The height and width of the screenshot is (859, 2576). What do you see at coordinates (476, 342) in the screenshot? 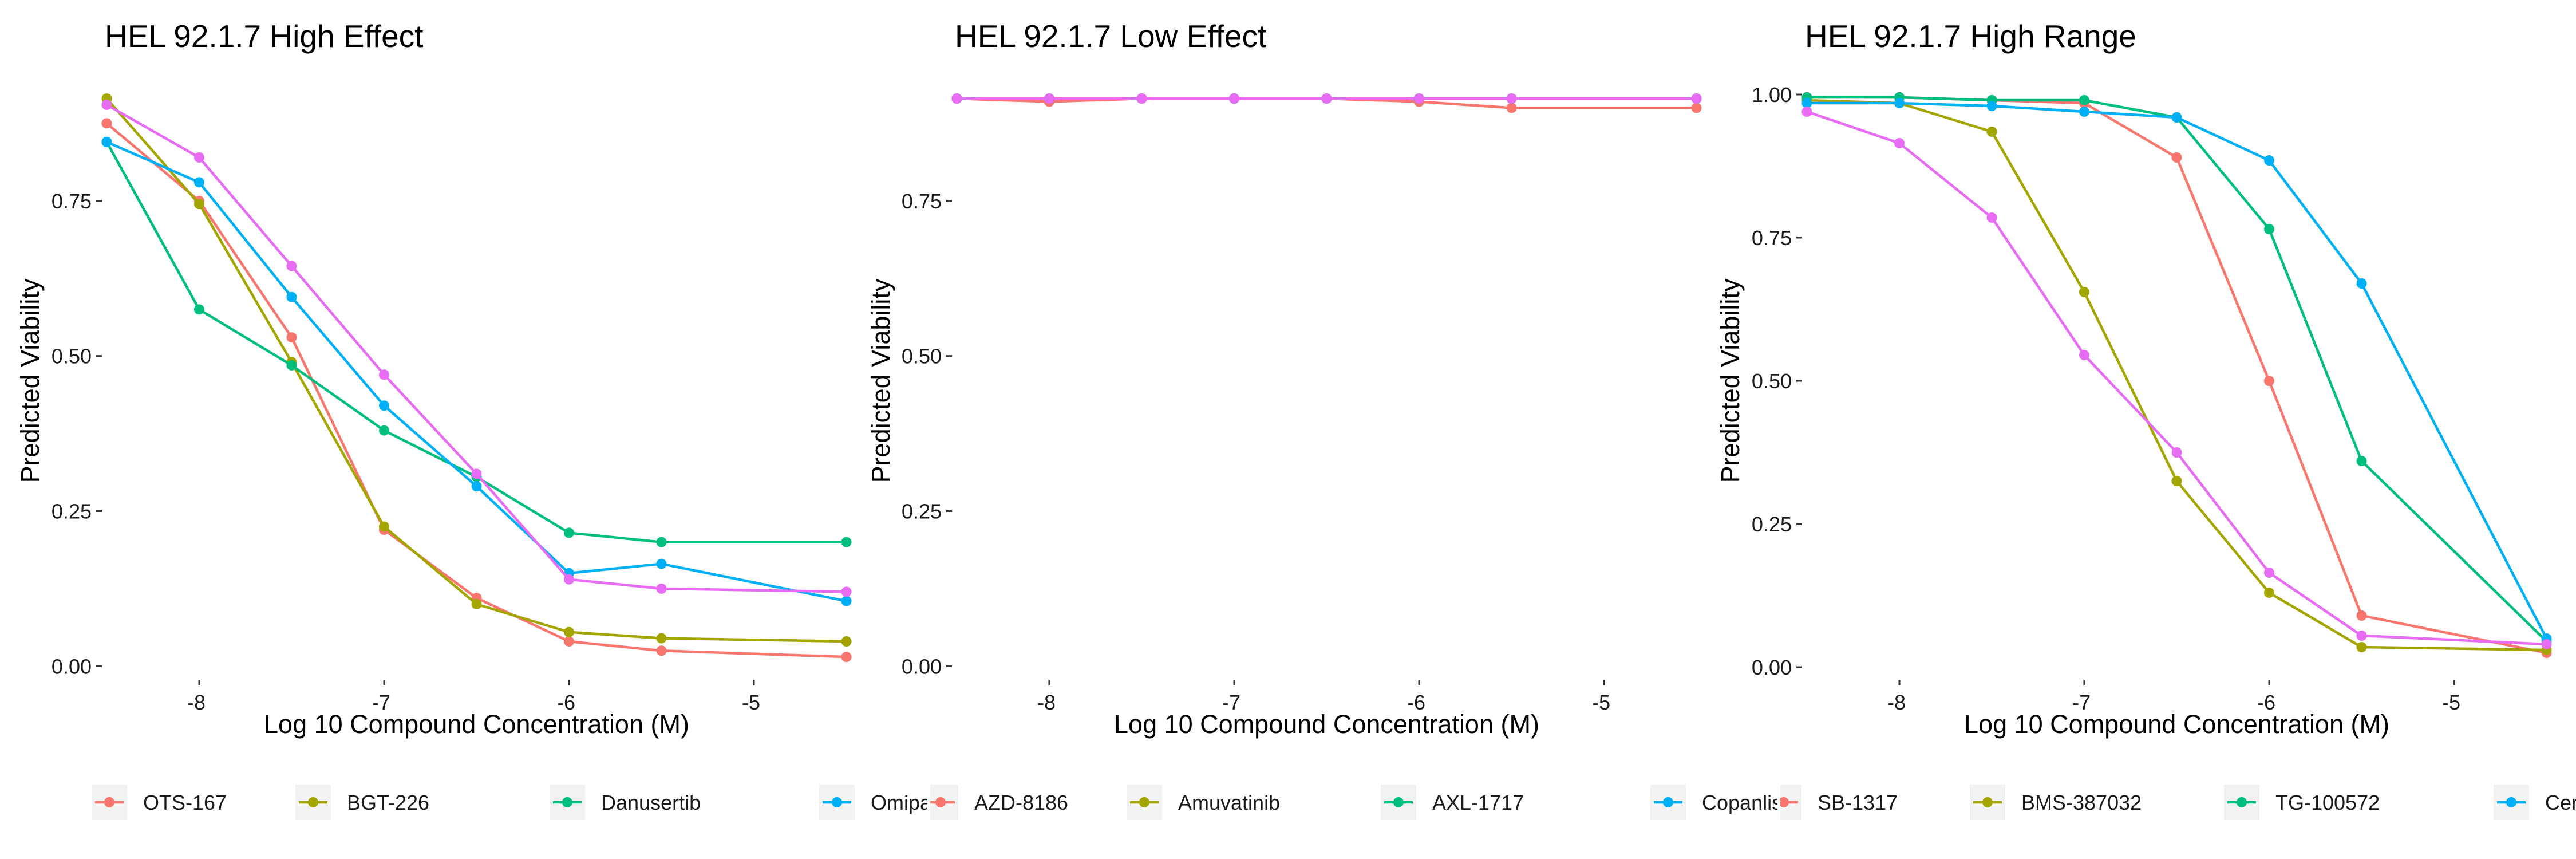
I see `series-line` at bounding box center [476, 342].